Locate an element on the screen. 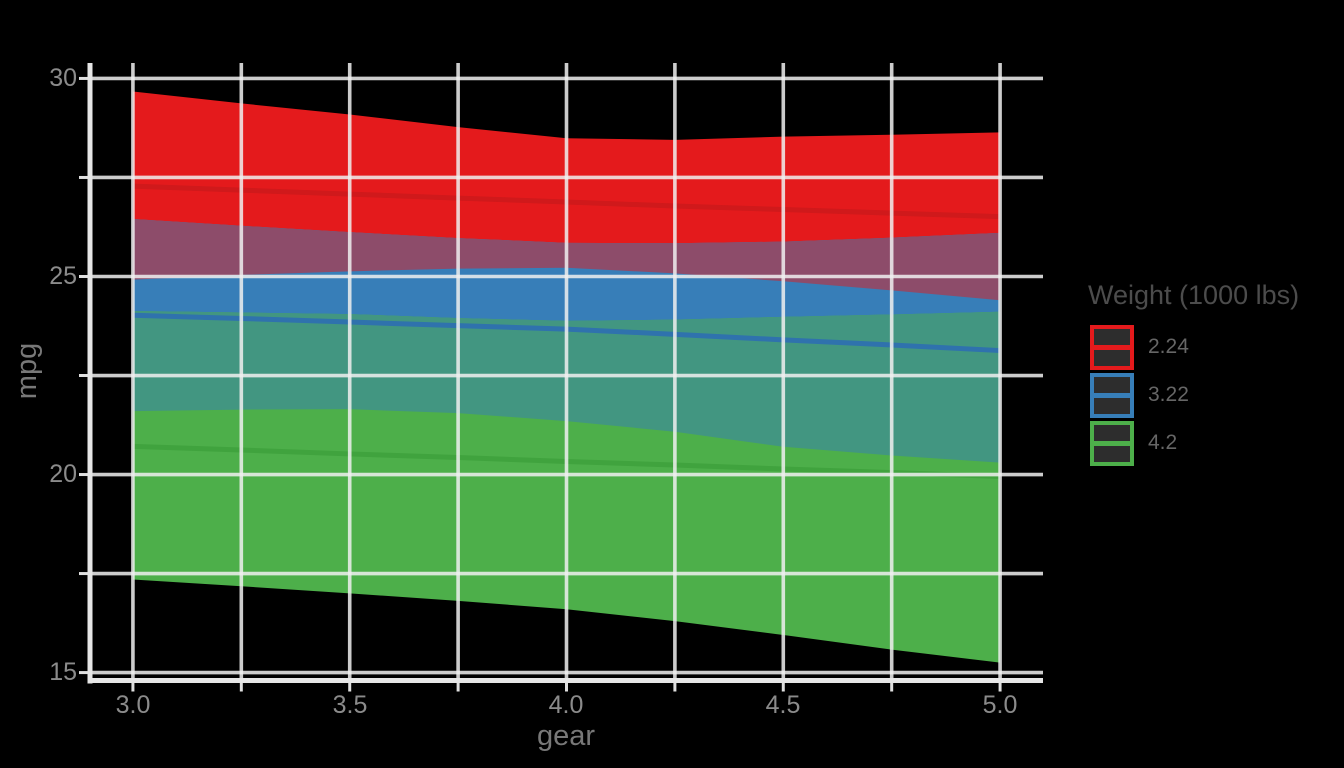 The height and width of the screenshot is (768, 1344). legend-title: Weight (1000 lbs) is located at coordinates (1194, 295).